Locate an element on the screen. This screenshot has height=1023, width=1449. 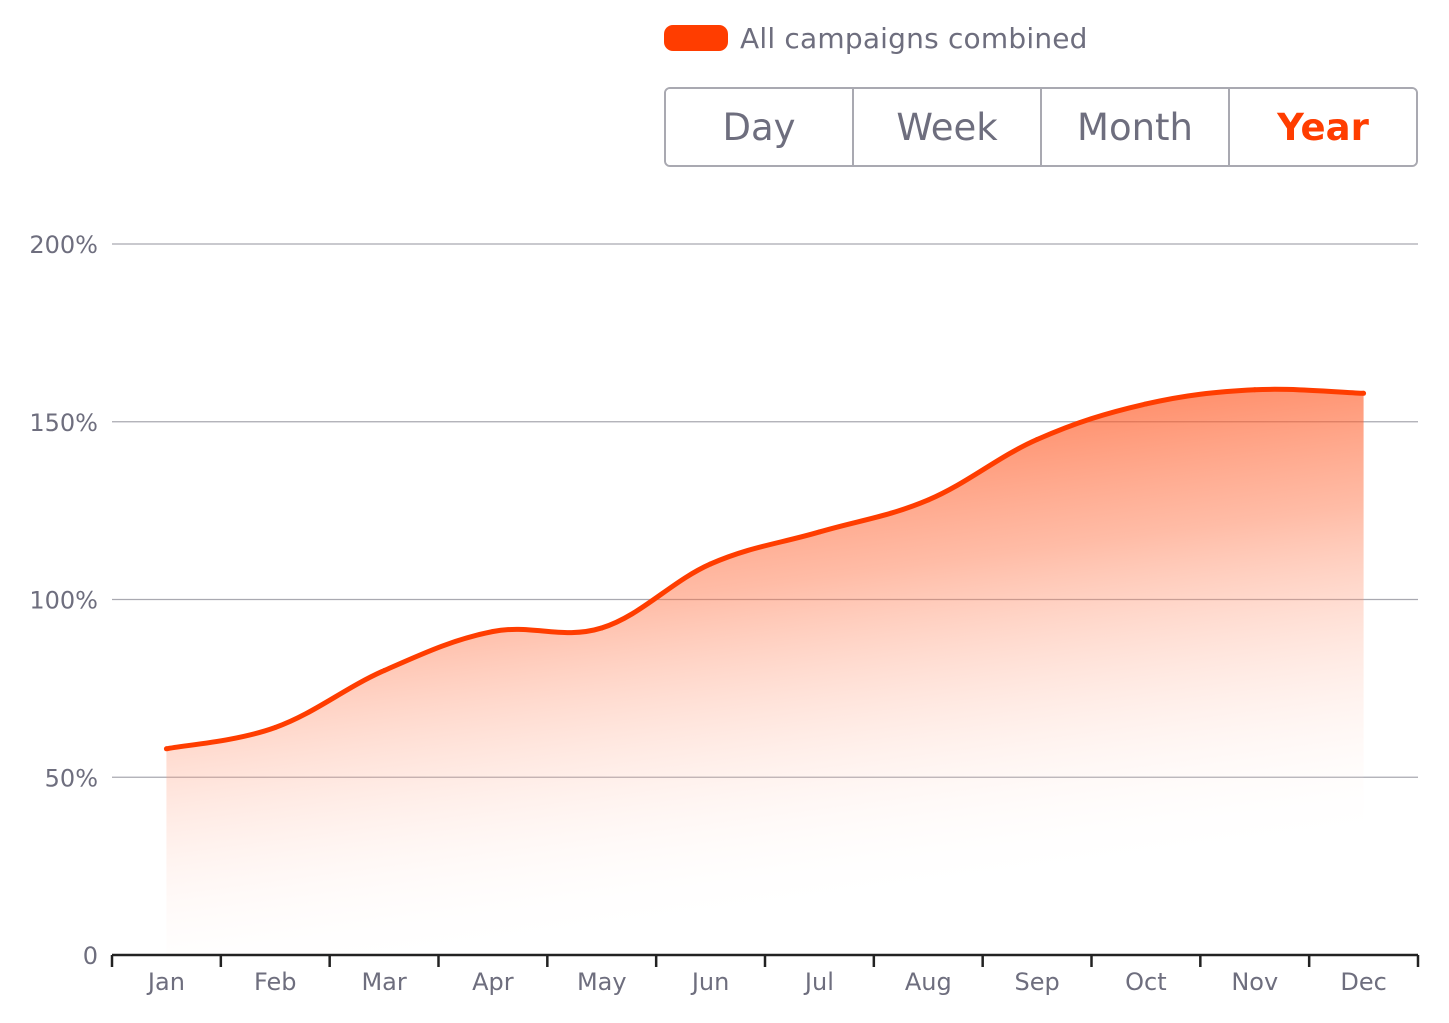
x-tick-label: Apr is located at coordinates (493, 982).